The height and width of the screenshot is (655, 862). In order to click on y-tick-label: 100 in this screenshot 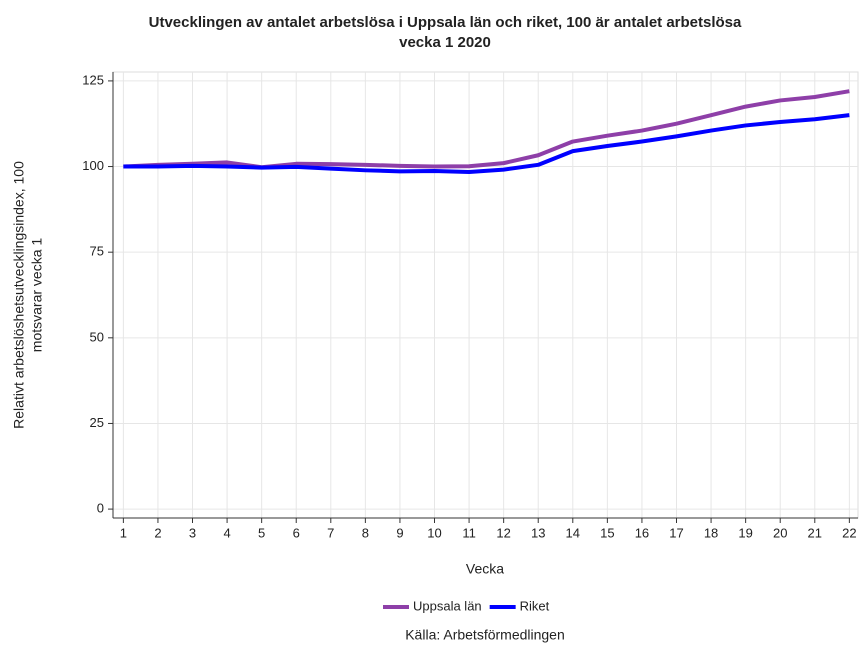, I will do `click(93, 165)`.